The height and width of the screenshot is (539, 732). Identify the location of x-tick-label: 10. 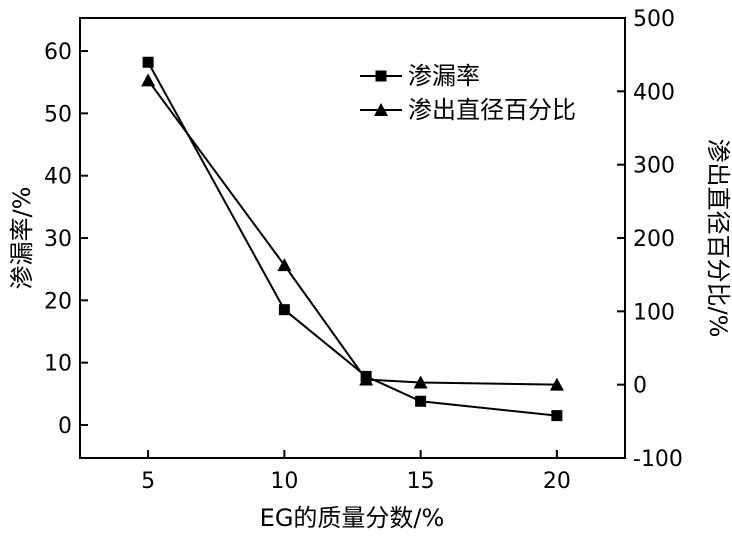
(284, 481).